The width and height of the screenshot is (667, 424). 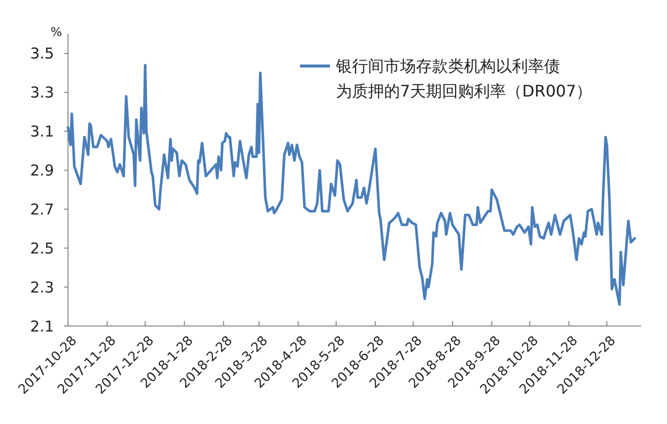 I want to click on y-axis-title: %, so click(x=56, y=32).